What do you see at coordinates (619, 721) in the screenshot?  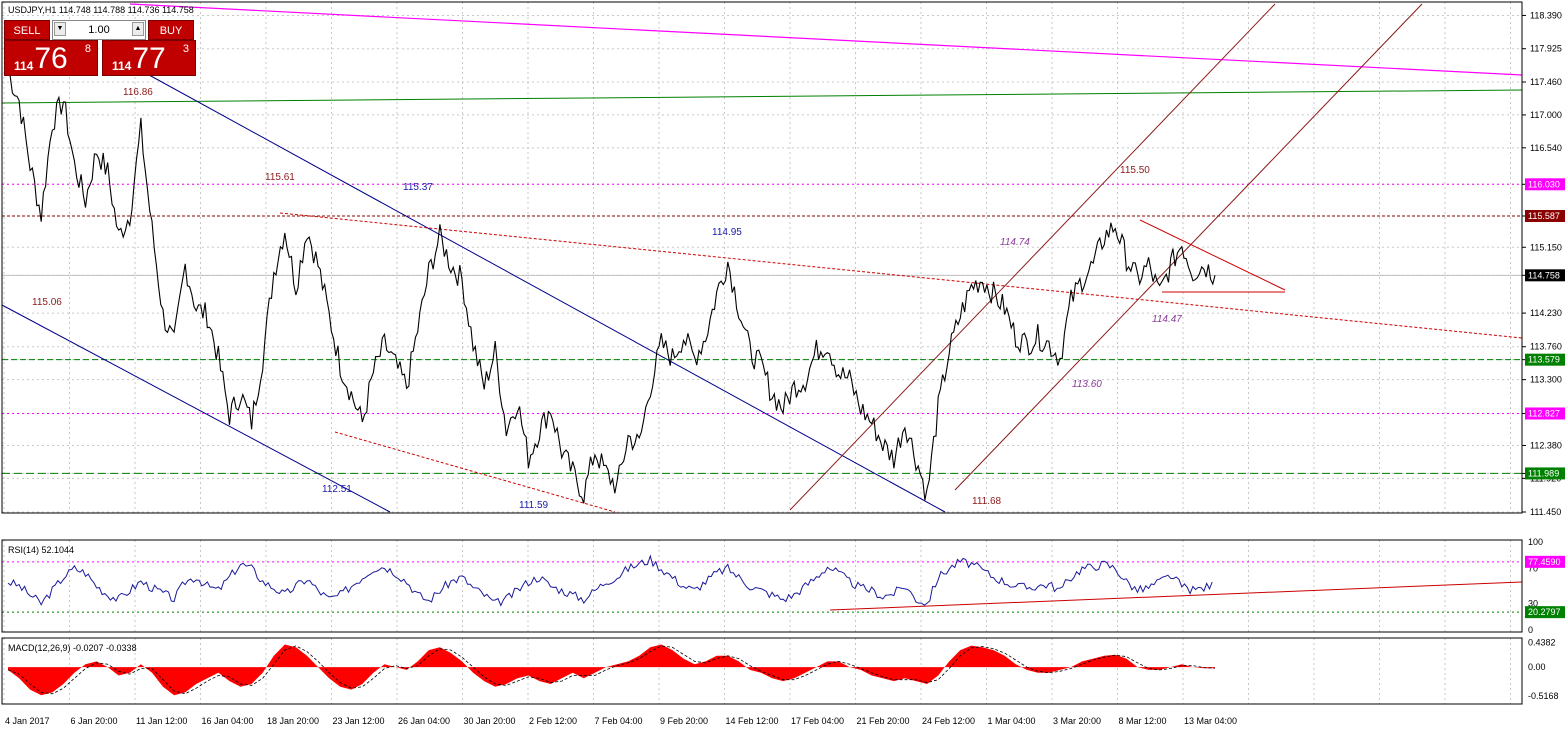 I see `x-tick-label: 7 Feb 04:00` at bounding box center [619, 721].